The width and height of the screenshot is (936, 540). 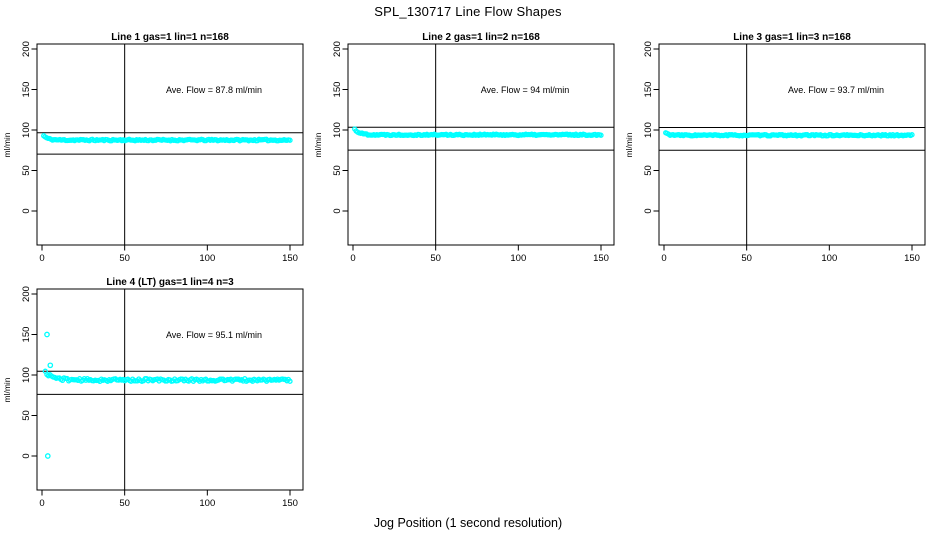 I want to click on panel-title: Line 3 gas=1 lin=3 n=168, so click(x=792, y=37).